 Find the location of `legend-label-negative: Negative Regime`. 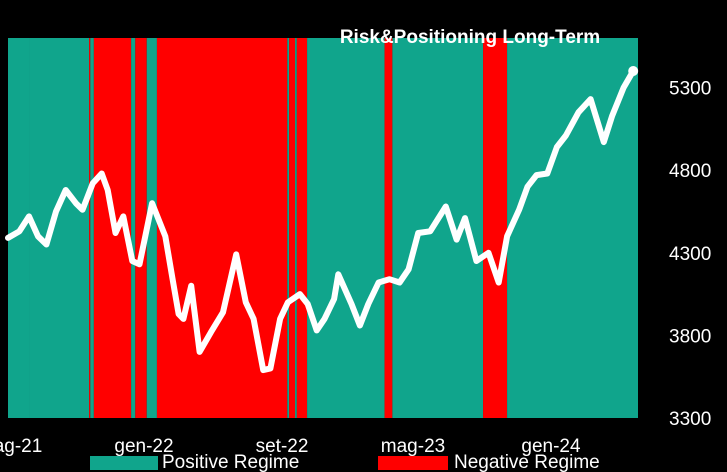

legend-label-negative: Negative Regime is located at coordinates (527, 462).